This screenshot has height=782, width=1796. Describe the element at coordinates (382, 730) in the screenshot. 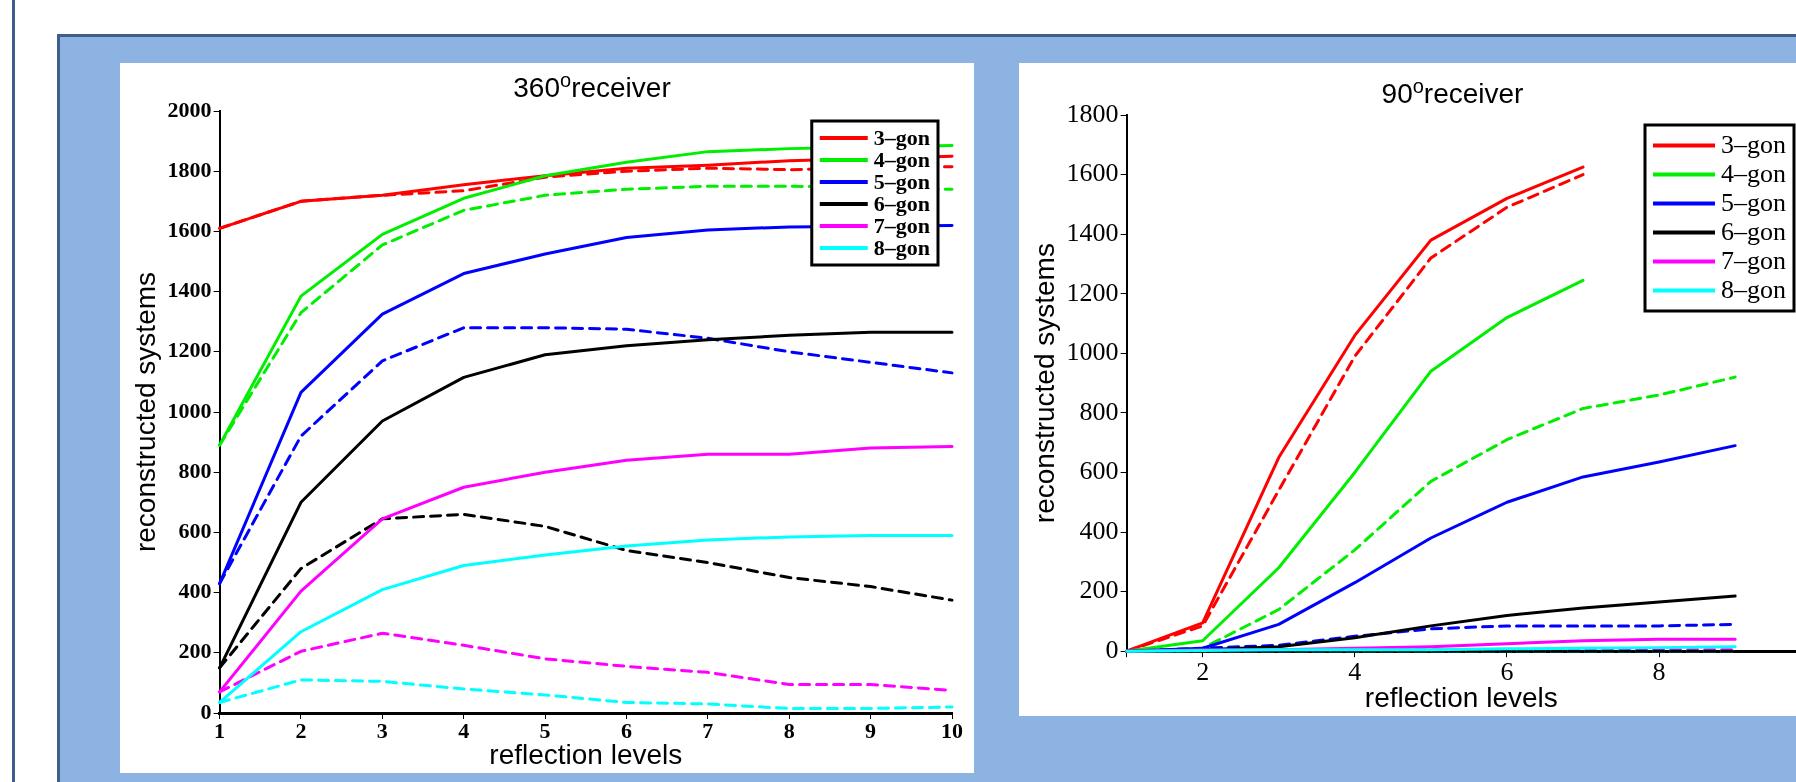

I see `x-tick-label: 3` at that location.